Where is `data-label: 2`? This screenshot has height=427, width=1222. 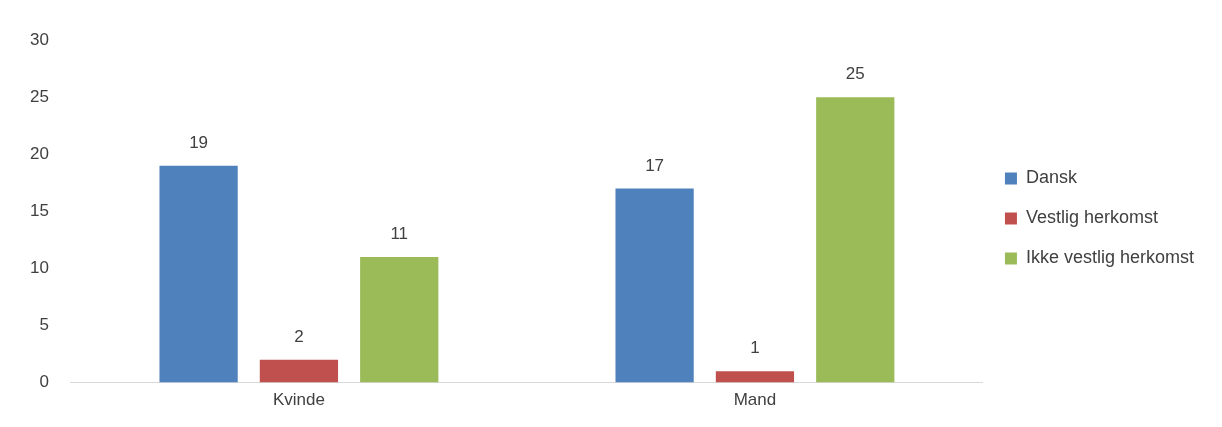 data-label: 2 is located at coordinates (299, 336).